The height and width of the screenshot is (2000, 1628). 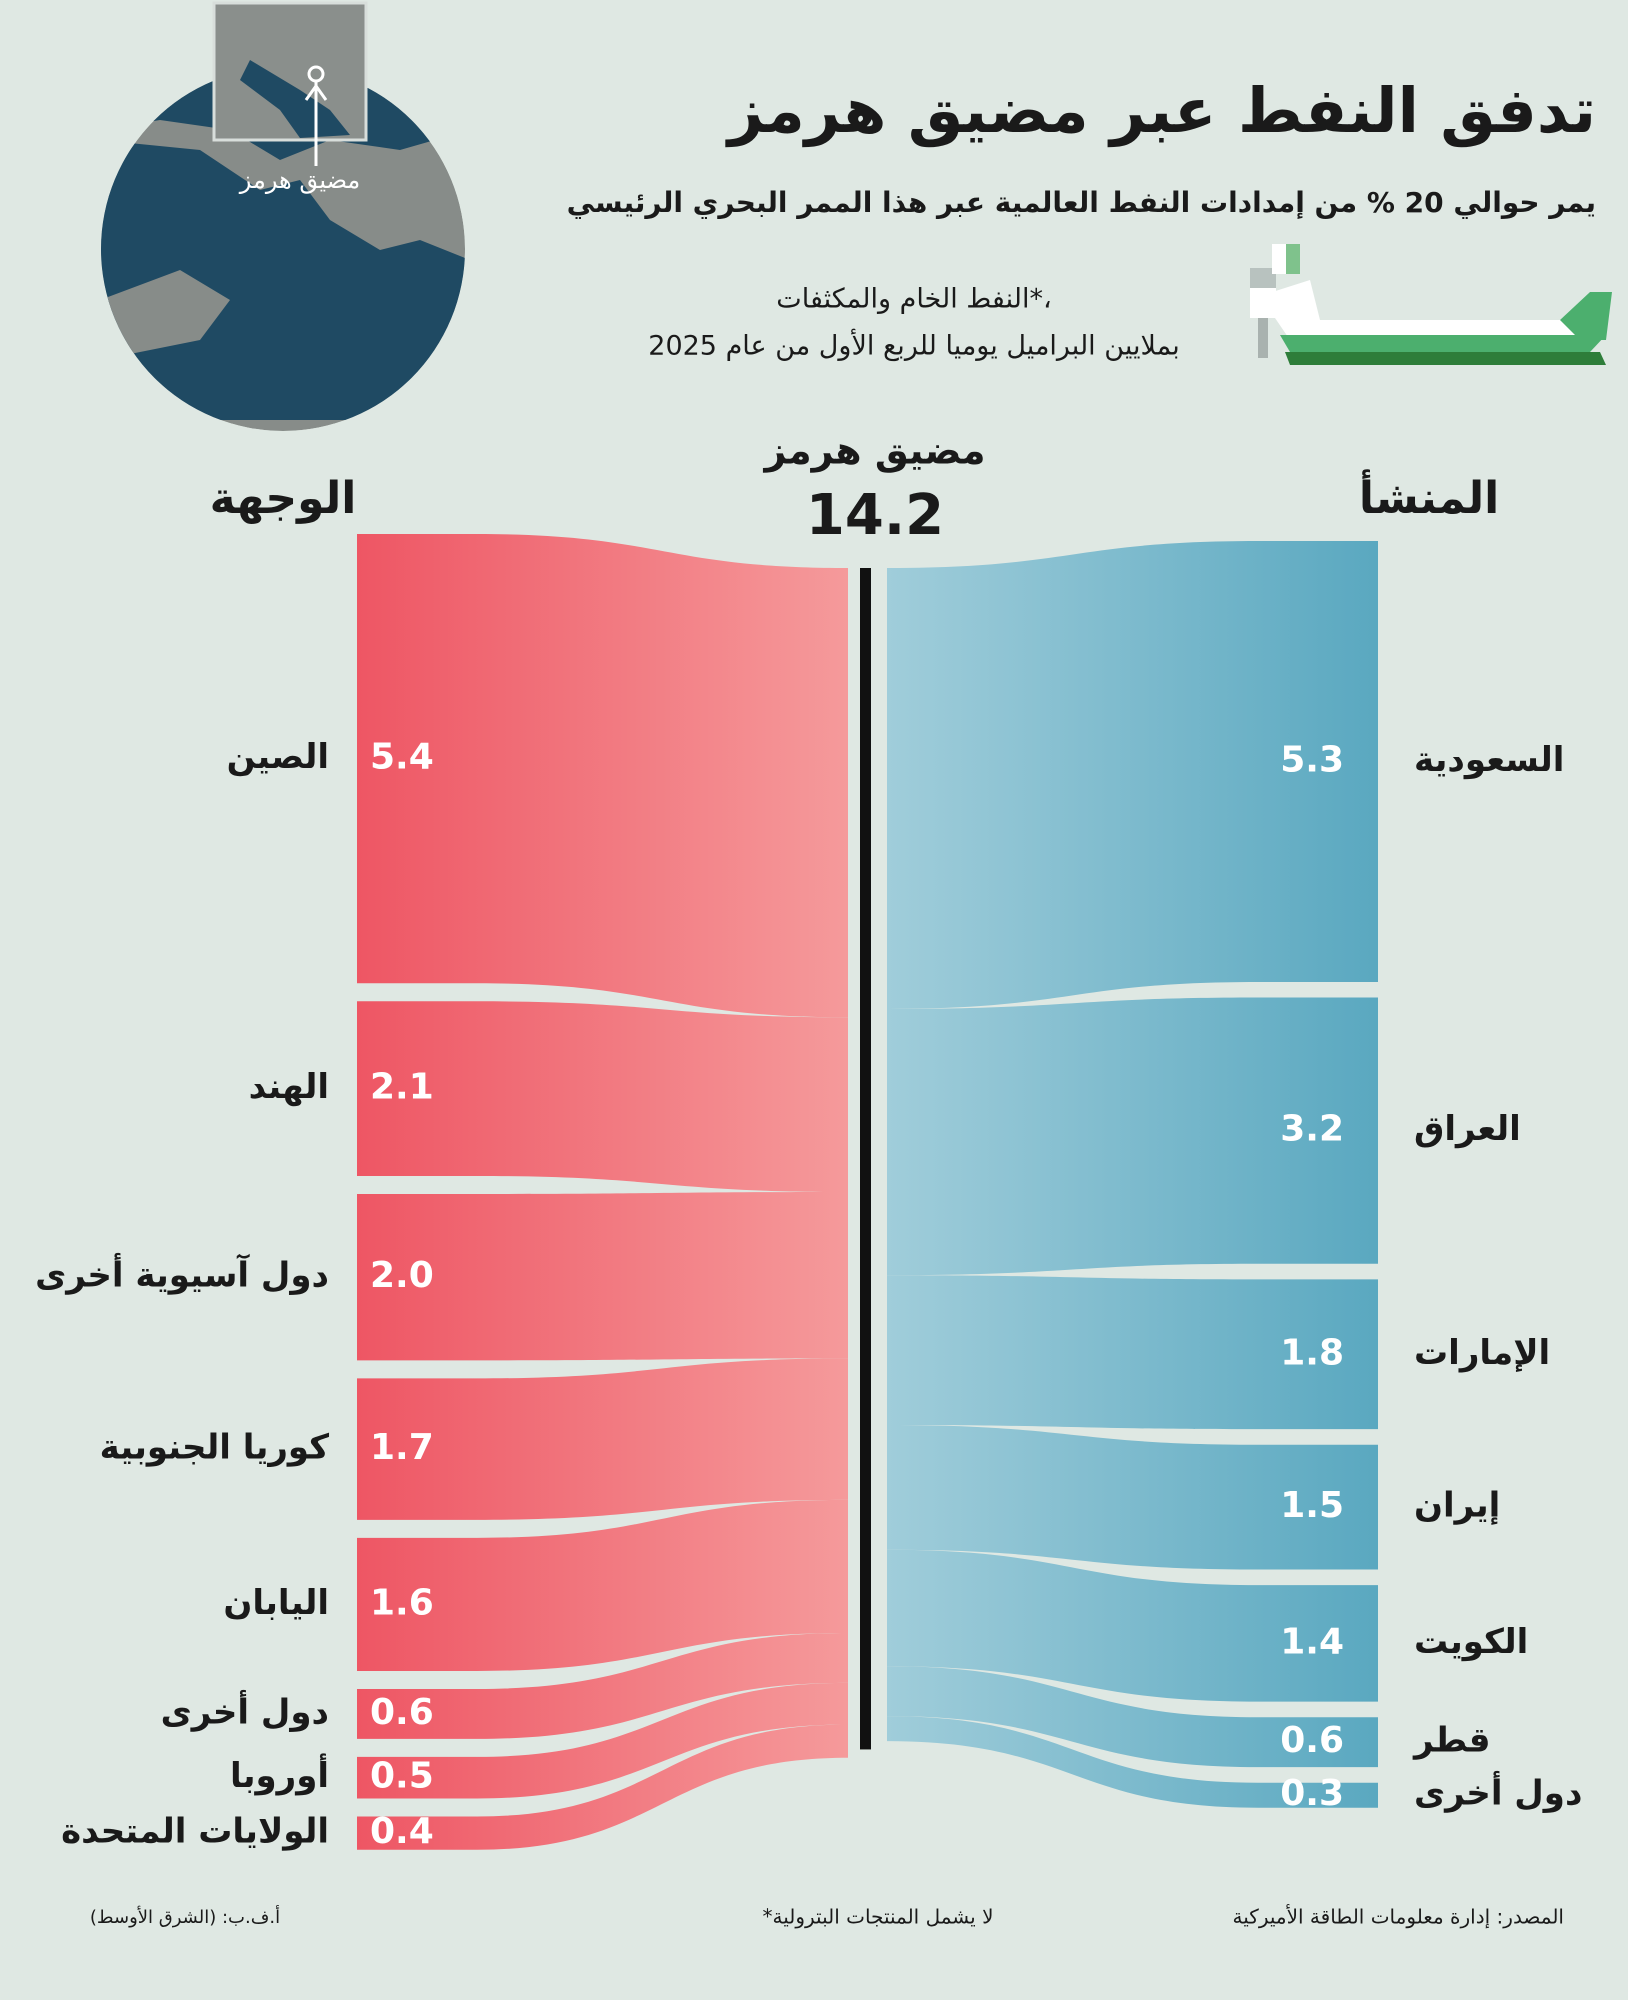 I want to click on map-arrow-head, so click(x=316, y=92).